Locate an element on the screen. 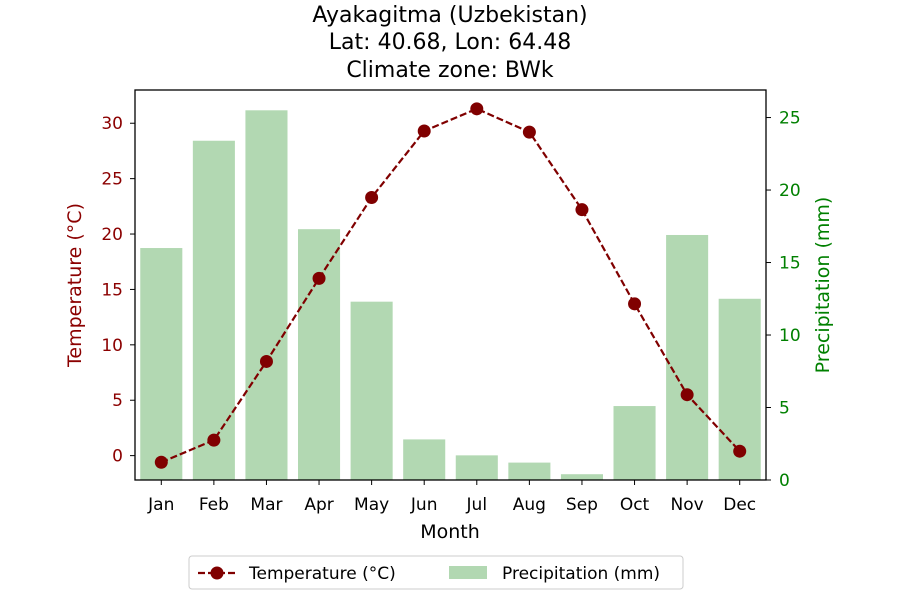 The height and width of the screenshot is (600, 900). legend-precipitation-label: Precipitation (mm) is located at coordinates (581, 574).